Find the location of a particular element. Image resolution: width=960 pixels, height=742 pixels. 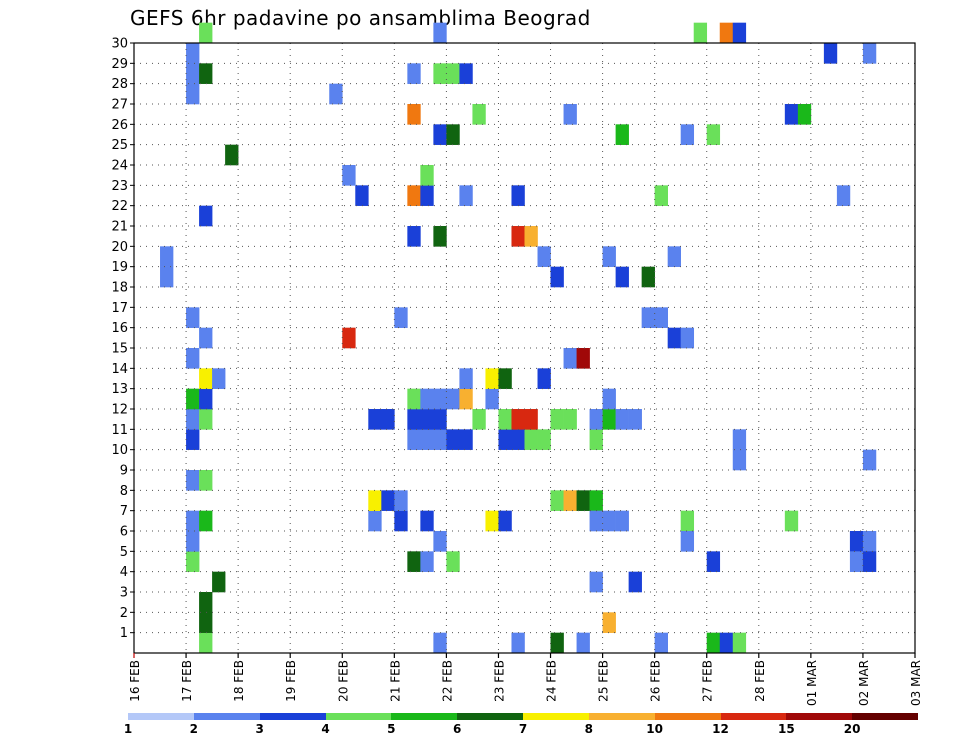

y-tick-label: 7 is located at coordinates (124, 511).